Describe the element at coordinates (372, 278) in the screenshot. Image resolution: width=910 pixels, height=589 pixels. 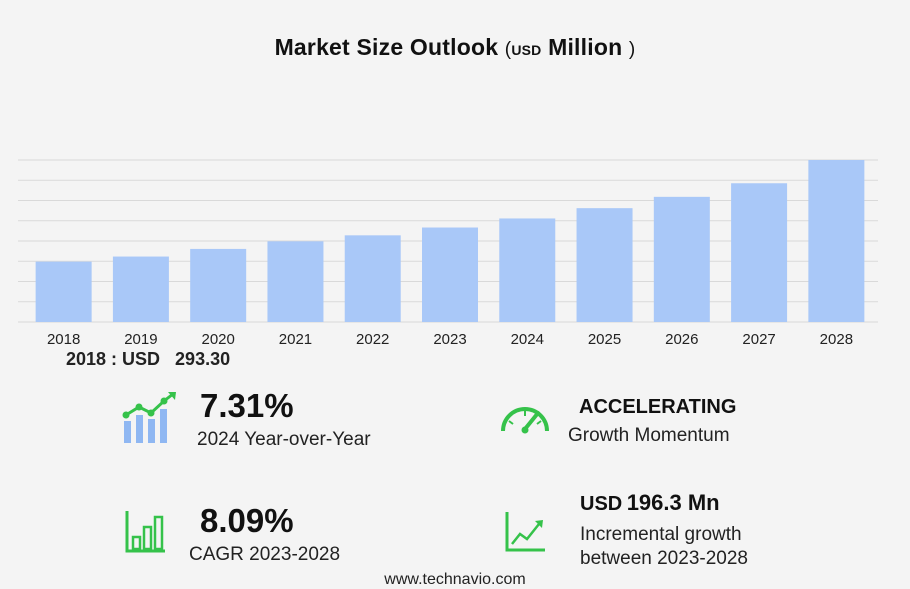
I see `bar-2022` at that location.